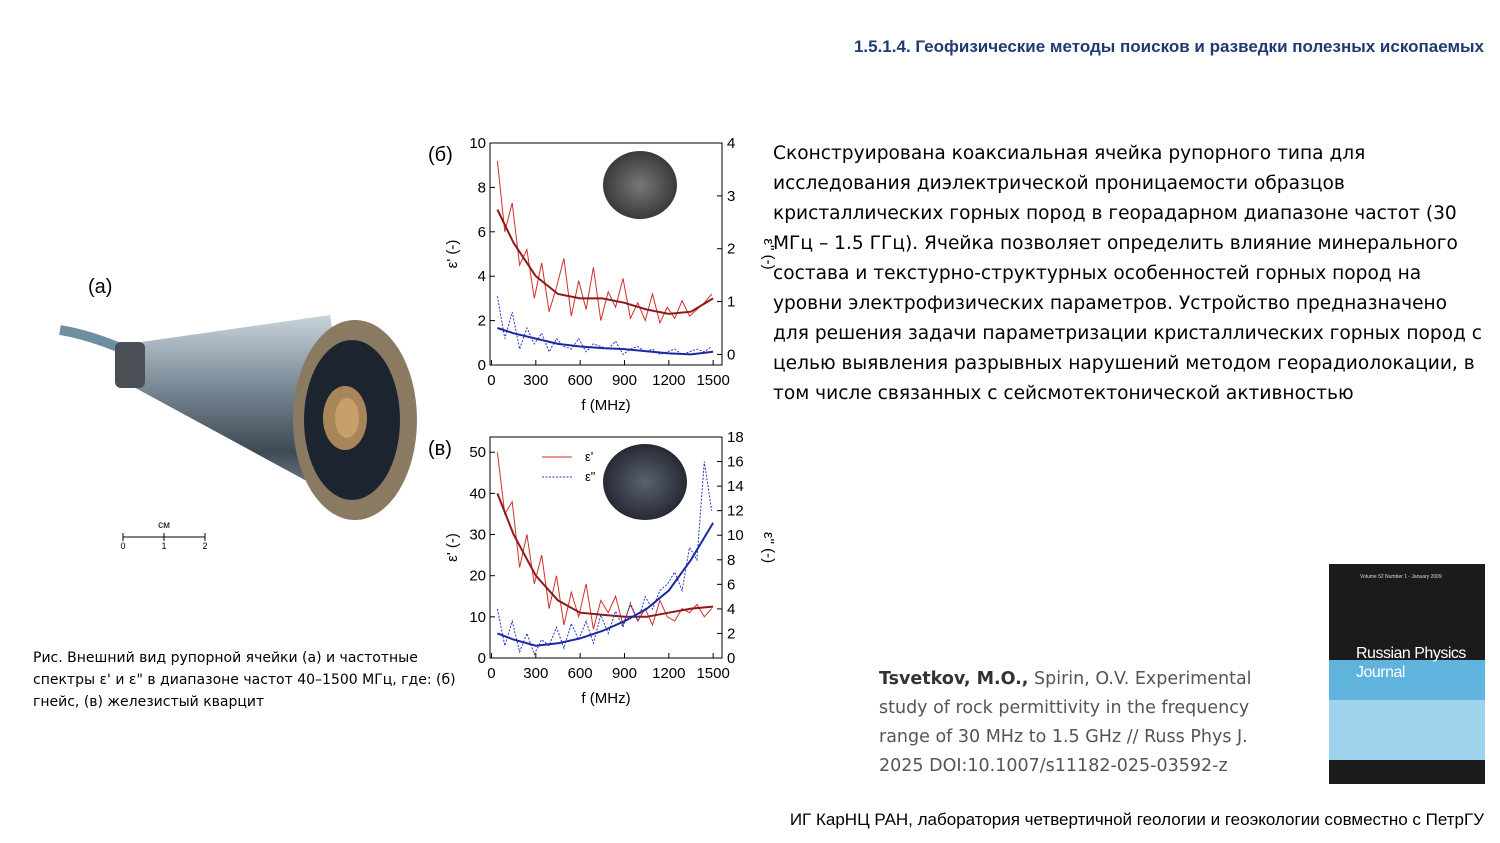 The width and height of the screenshot is (1500, 843). I want to click on y-tick-label: 30, so click(477, 535).